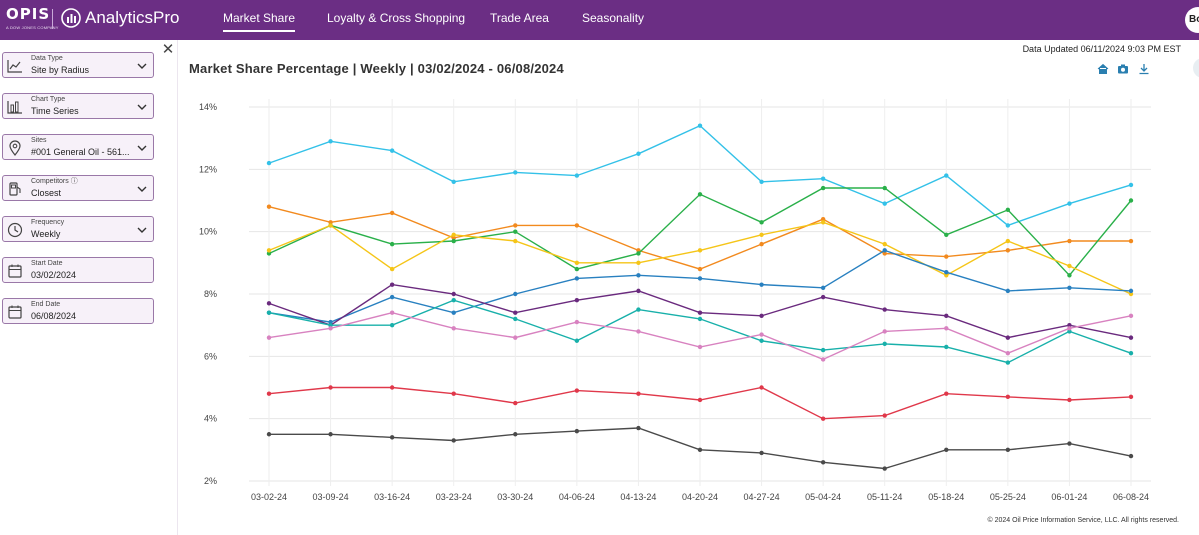 The width and height of the screenshot is (1199, 535). What do you see at coordinates (1192, 20) in the screenshot?
I see `user-avatar: Bo` at bounding box center [1192, 20].